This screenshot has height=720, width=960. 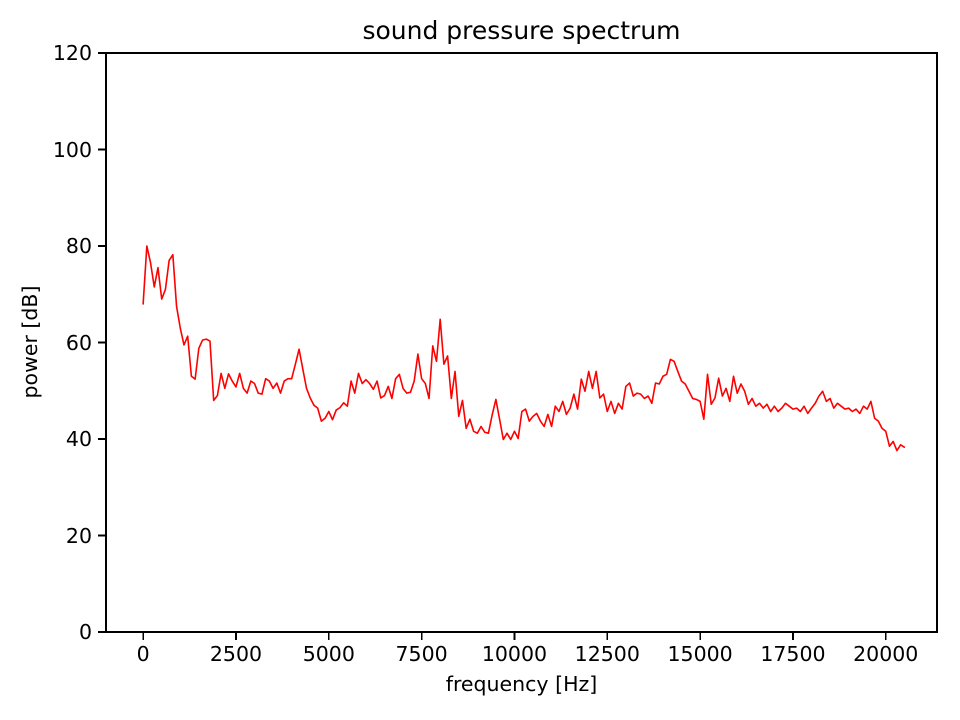 I want to click on x-tick-label: 2500, so click(x=236, y=654).